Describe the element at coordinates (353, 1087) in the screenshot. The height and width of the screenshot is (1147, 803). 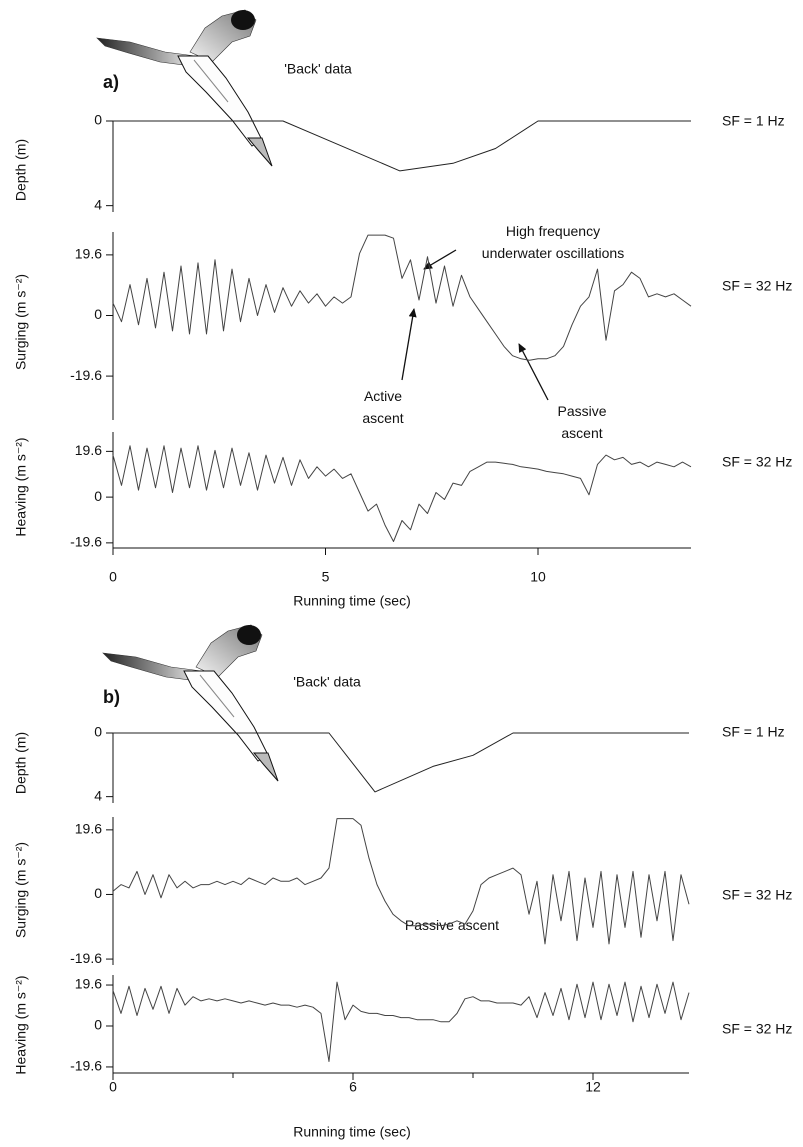
I see `x-tick-label: 6` at that location.